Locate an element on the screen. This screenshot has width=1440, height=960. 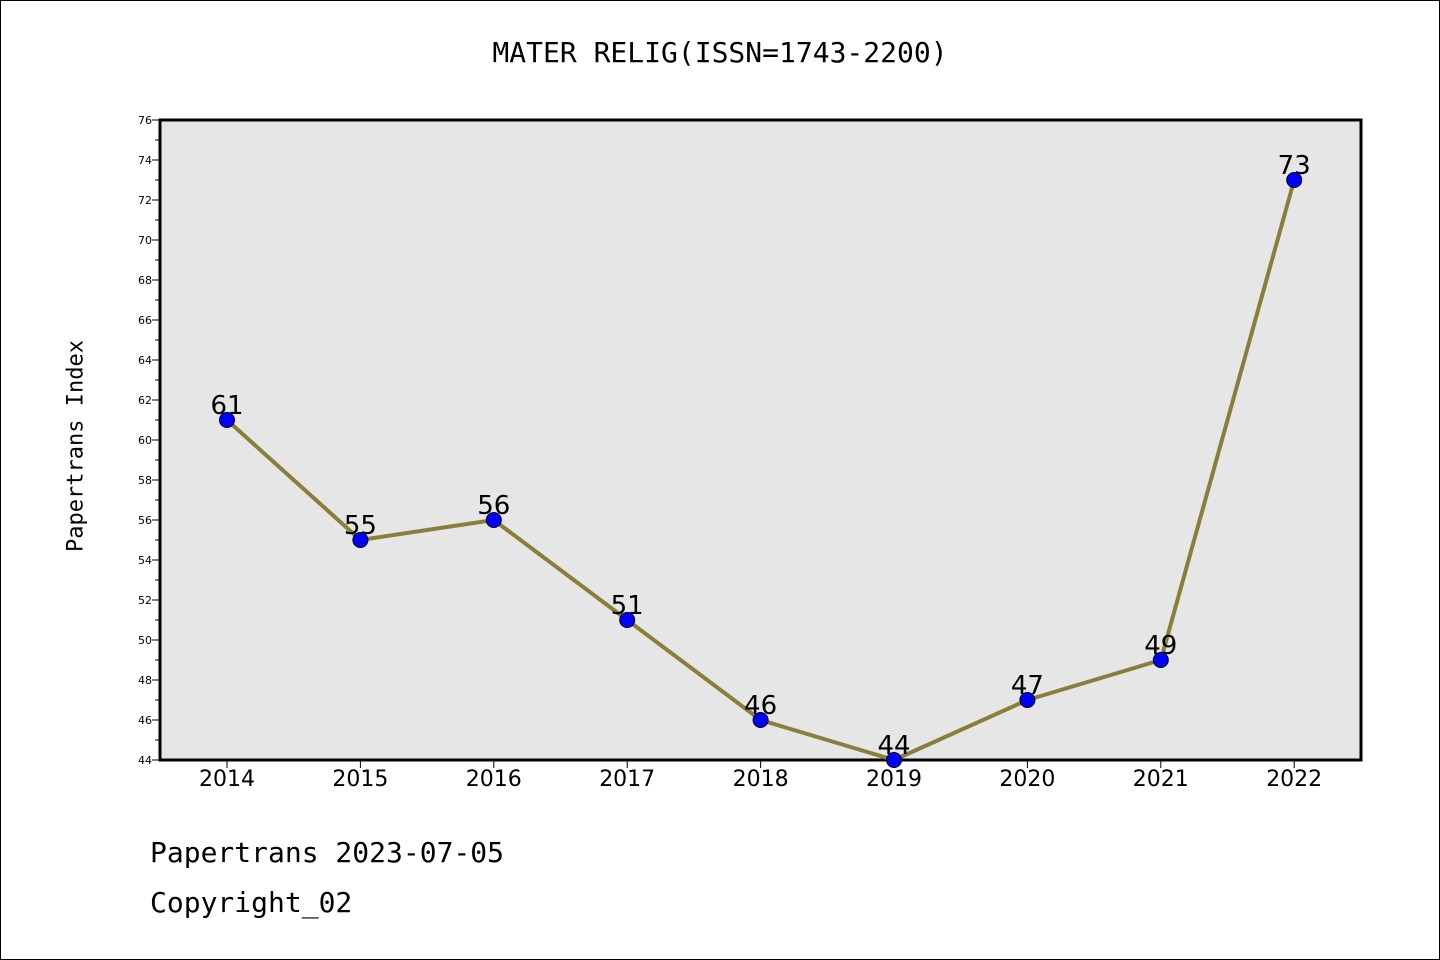
x-tick-label: 2016 is located at coordinates (494, 779).